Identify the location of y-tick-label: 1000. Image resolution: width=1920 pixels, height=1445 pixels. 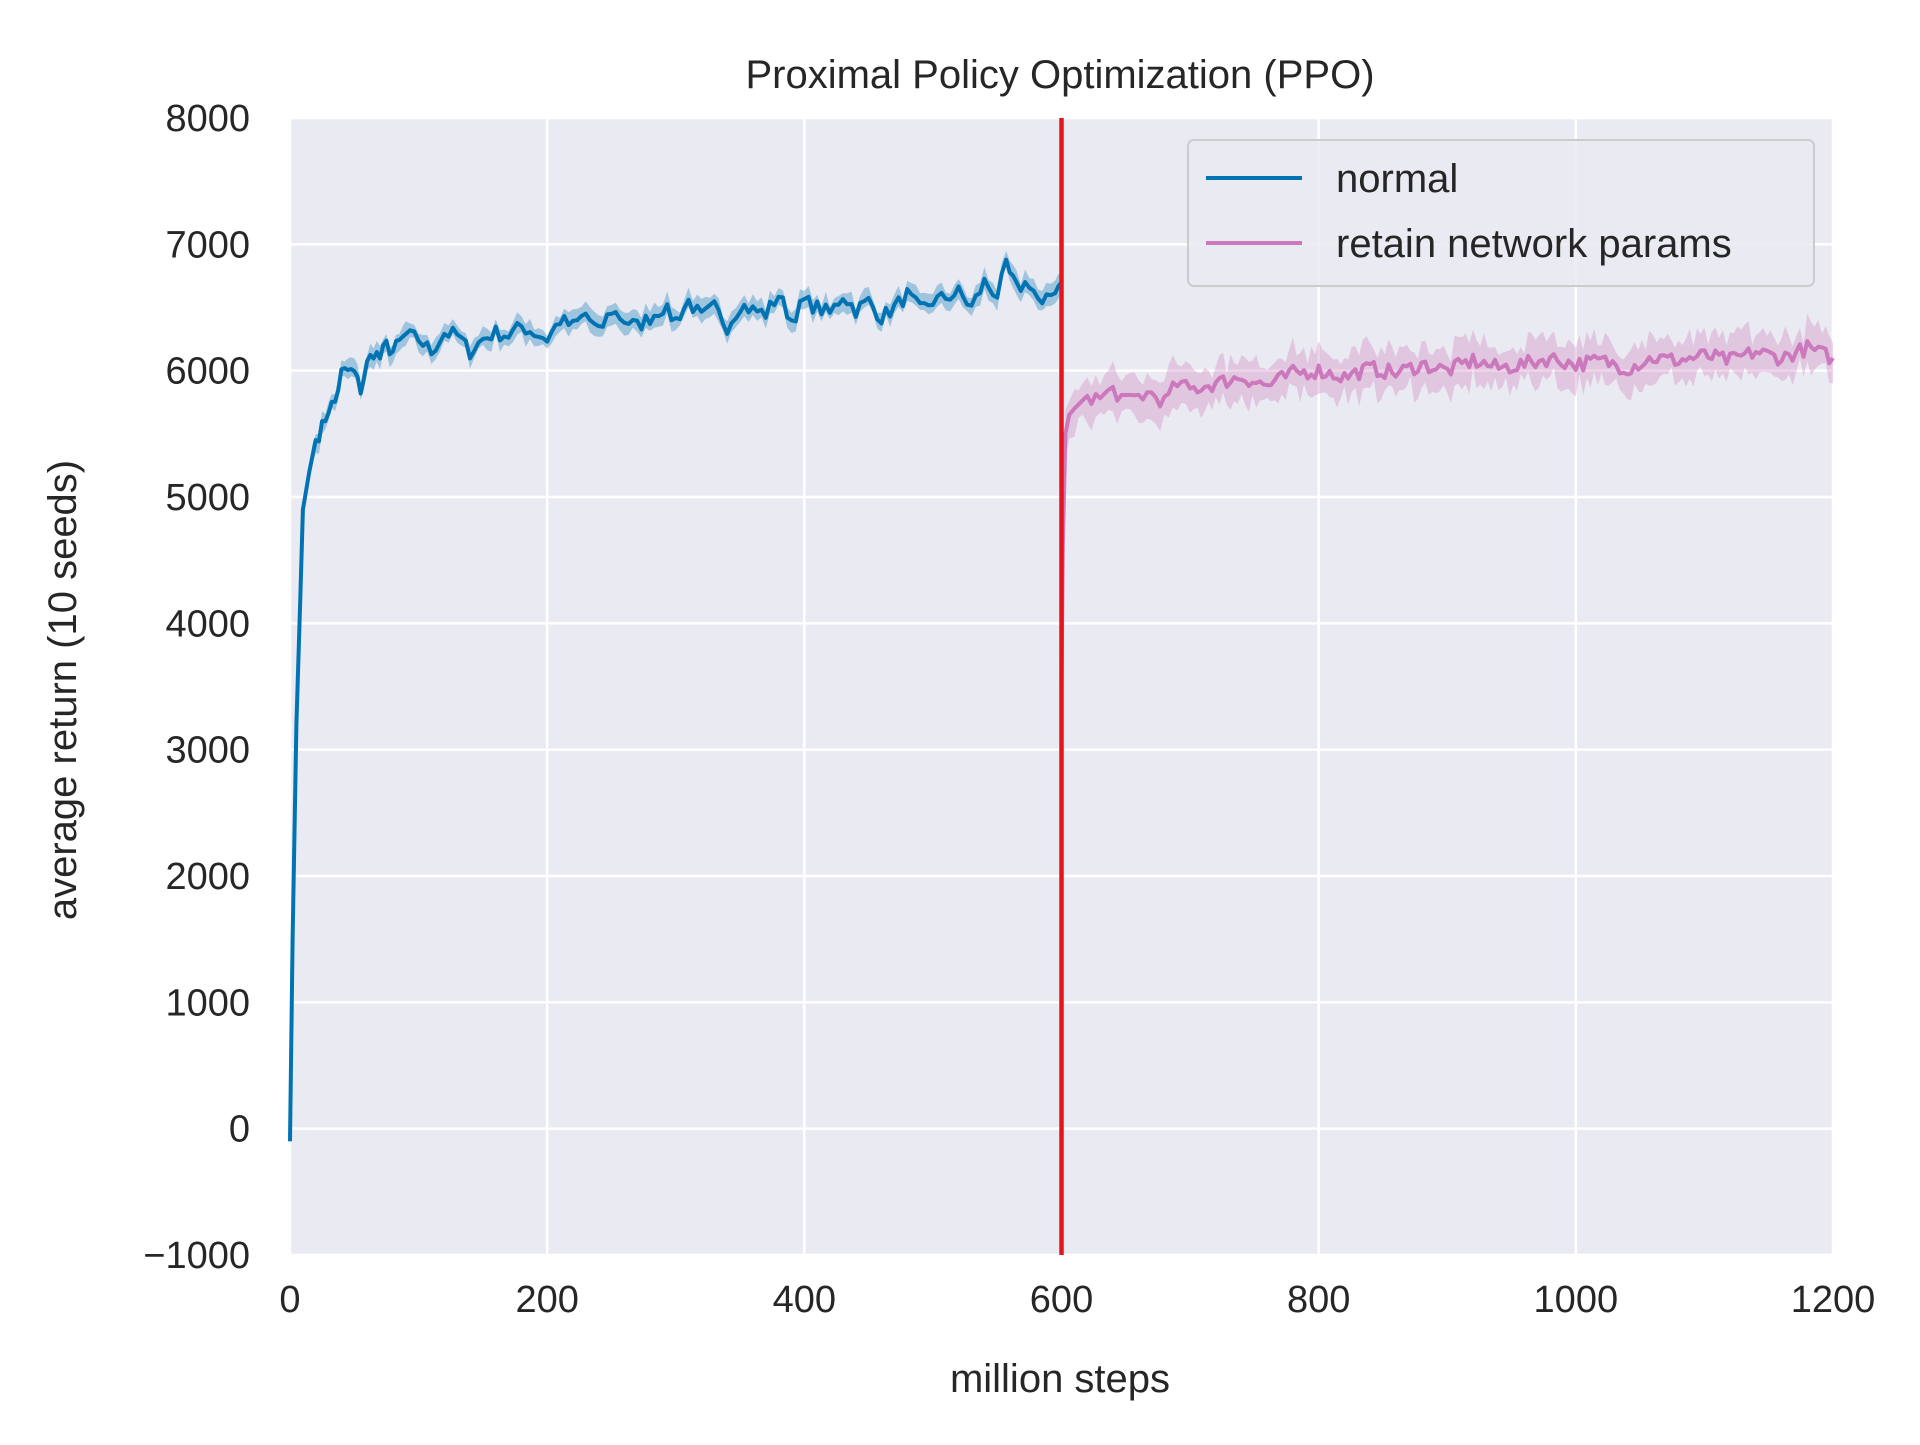
(207, 1003).